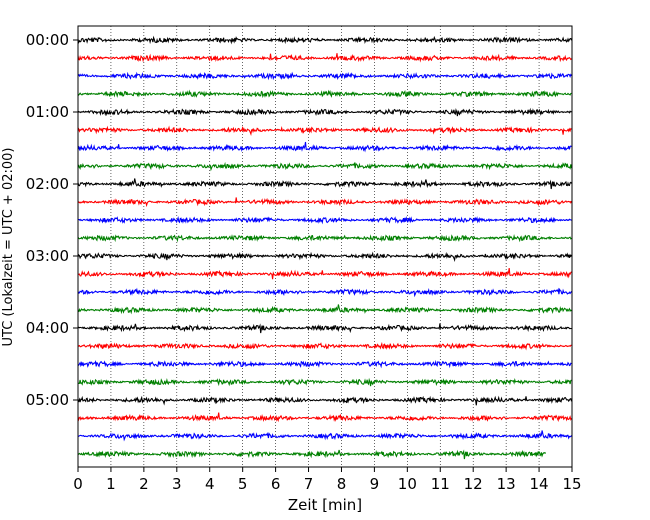  What do you see at coordinates (177, 484) in the screenshot?
I see `x-tick-label: 3` at bounding box center [177, 484].